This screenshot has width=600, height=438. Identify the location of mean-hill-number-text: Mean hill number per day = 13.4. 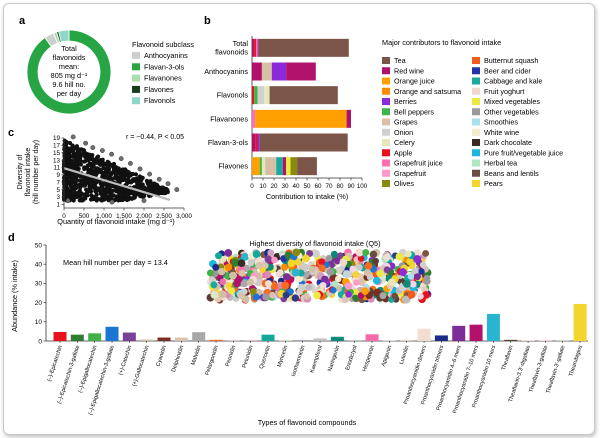
(115, 262).